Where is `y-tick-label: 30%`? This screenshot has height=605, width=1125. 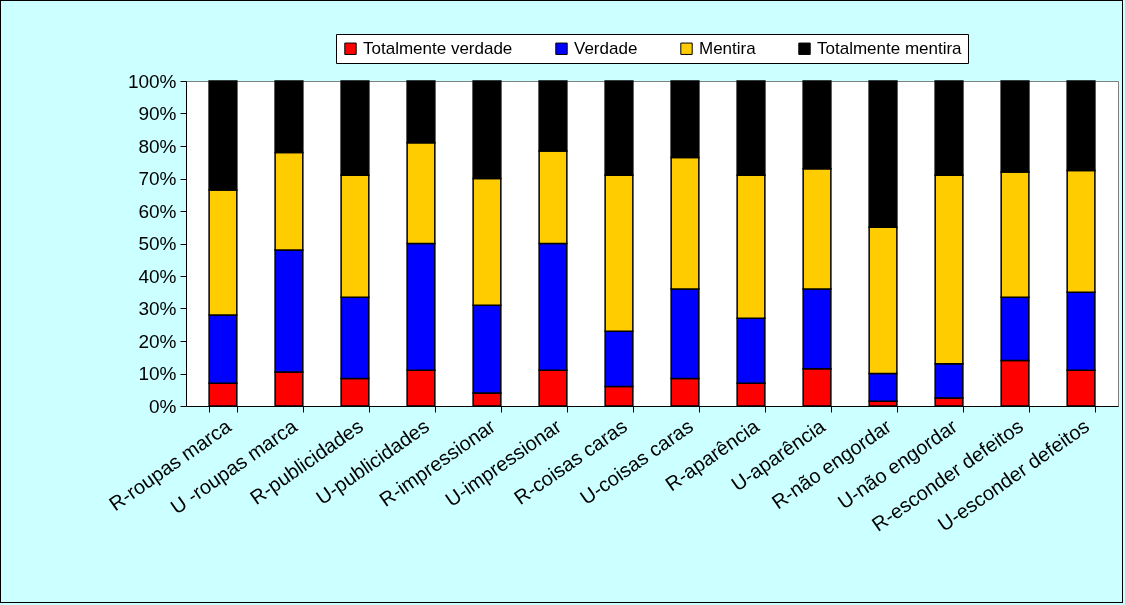 y-tick-label: 30% is located at coordinates (157, 308).